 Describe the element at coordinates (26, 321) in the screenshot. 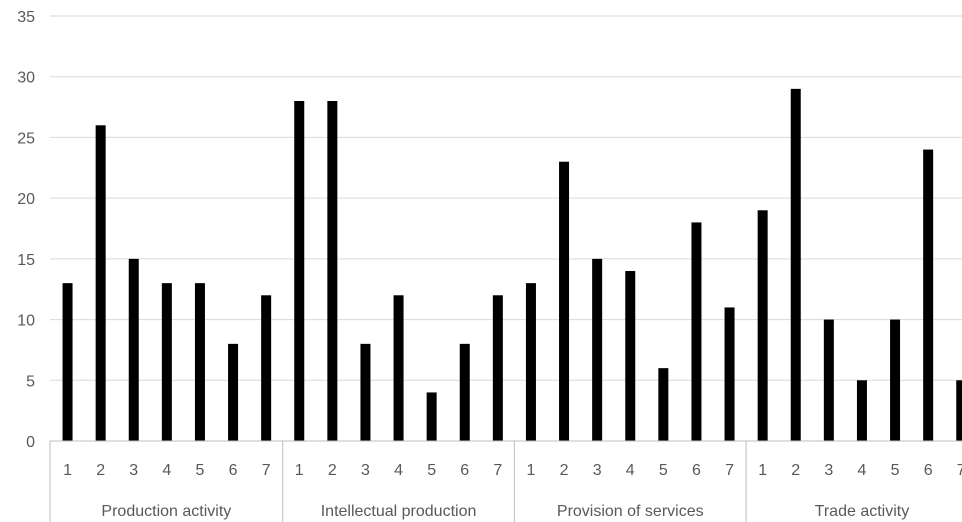

I see `y-tick-label: 10` at that location.